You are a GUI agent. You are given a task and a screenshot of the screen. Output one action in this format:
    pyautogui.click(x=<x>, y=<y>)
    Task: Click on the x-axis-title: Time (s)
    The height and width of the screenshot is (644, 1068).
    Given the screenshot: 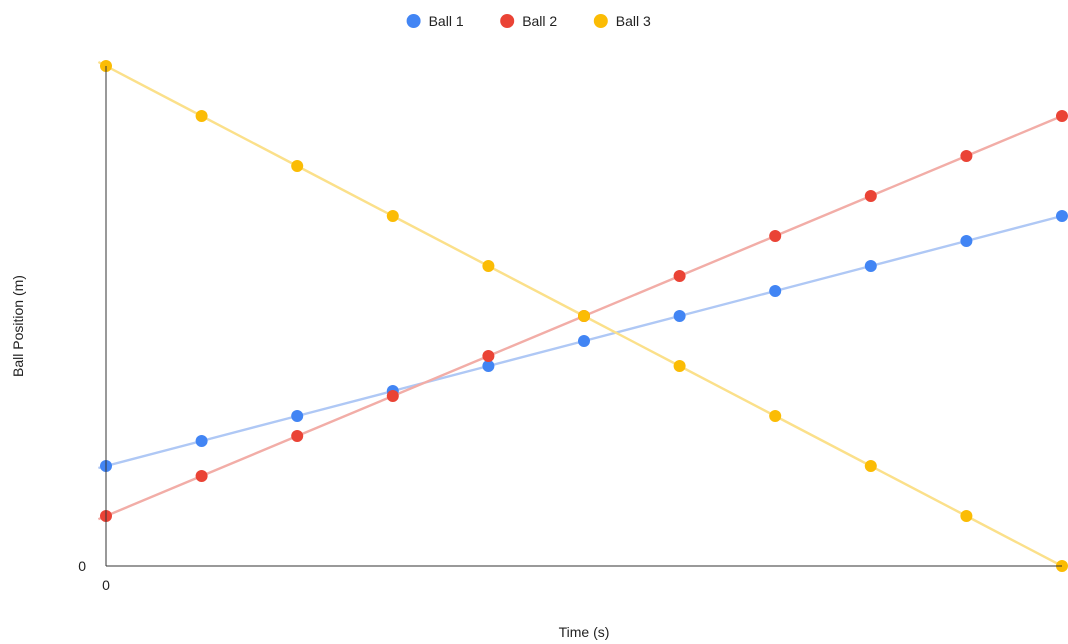 What is the action you would take?
    pyautogui.click(x=584, y=632)
    